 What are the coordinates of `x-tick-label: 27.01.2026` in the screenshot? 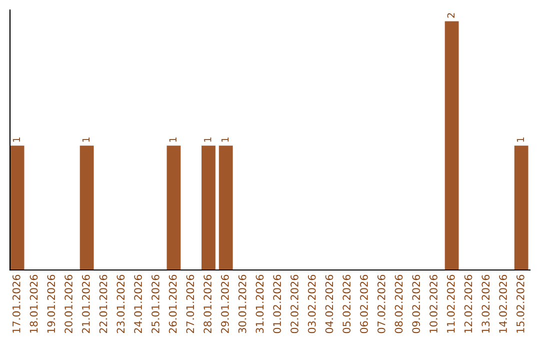 It's located at (190, 304).